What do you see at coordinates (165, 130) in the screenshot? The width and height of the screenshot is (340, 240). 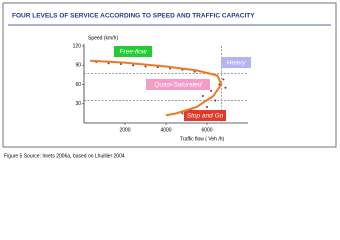 I see `x-tick-label: 4000` at bounding box center [165, 130].